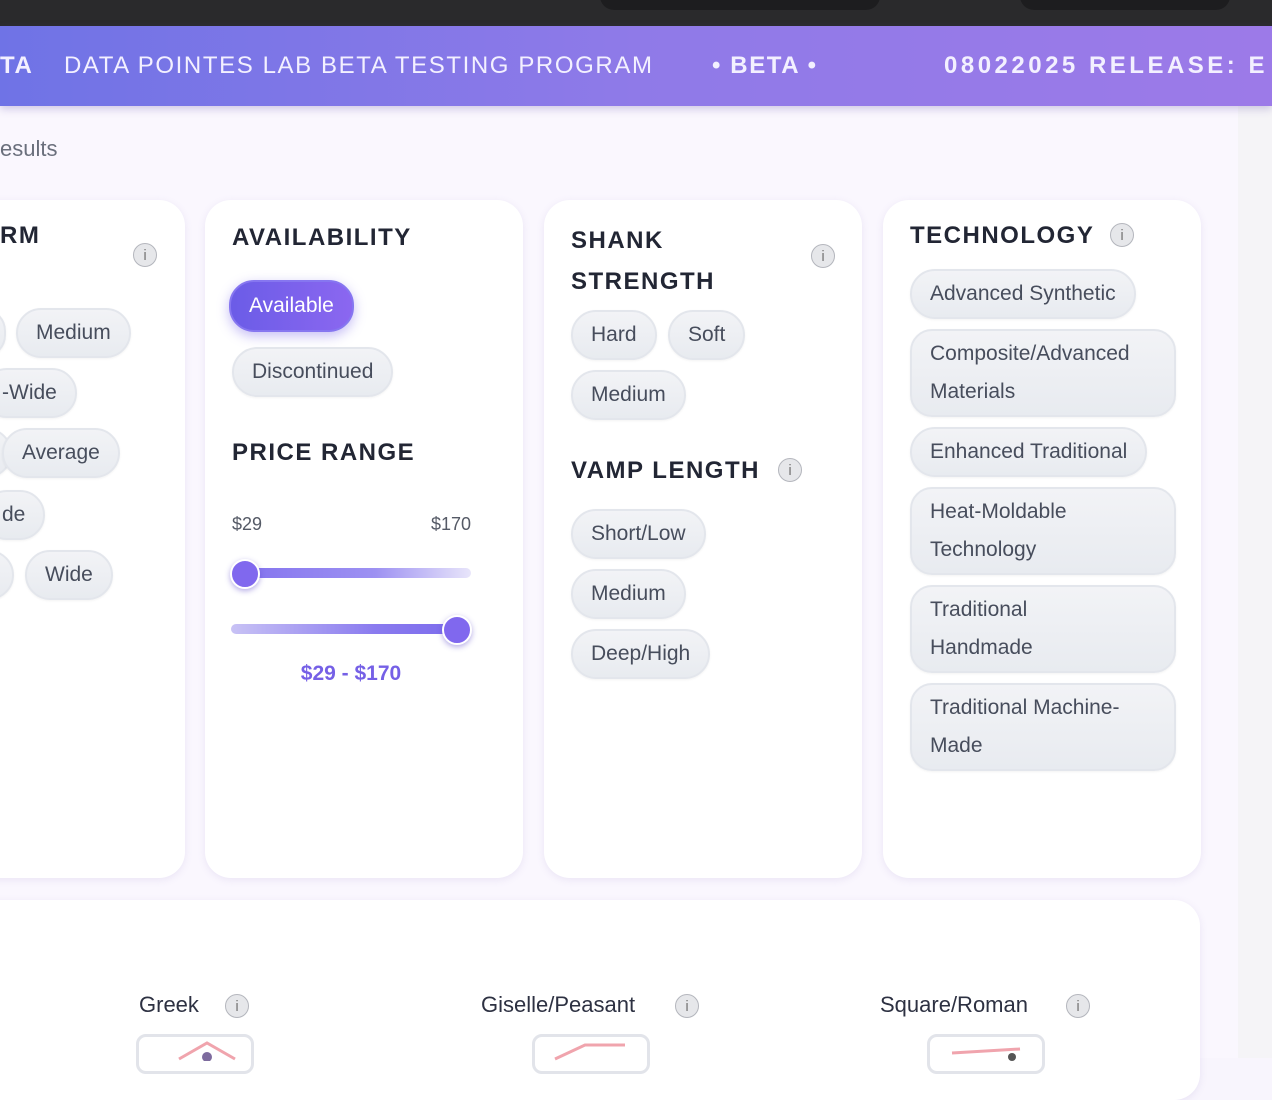 The height and width of the screenshot is (1100, 1272). I want to click on chip: de, so click(23, 515).